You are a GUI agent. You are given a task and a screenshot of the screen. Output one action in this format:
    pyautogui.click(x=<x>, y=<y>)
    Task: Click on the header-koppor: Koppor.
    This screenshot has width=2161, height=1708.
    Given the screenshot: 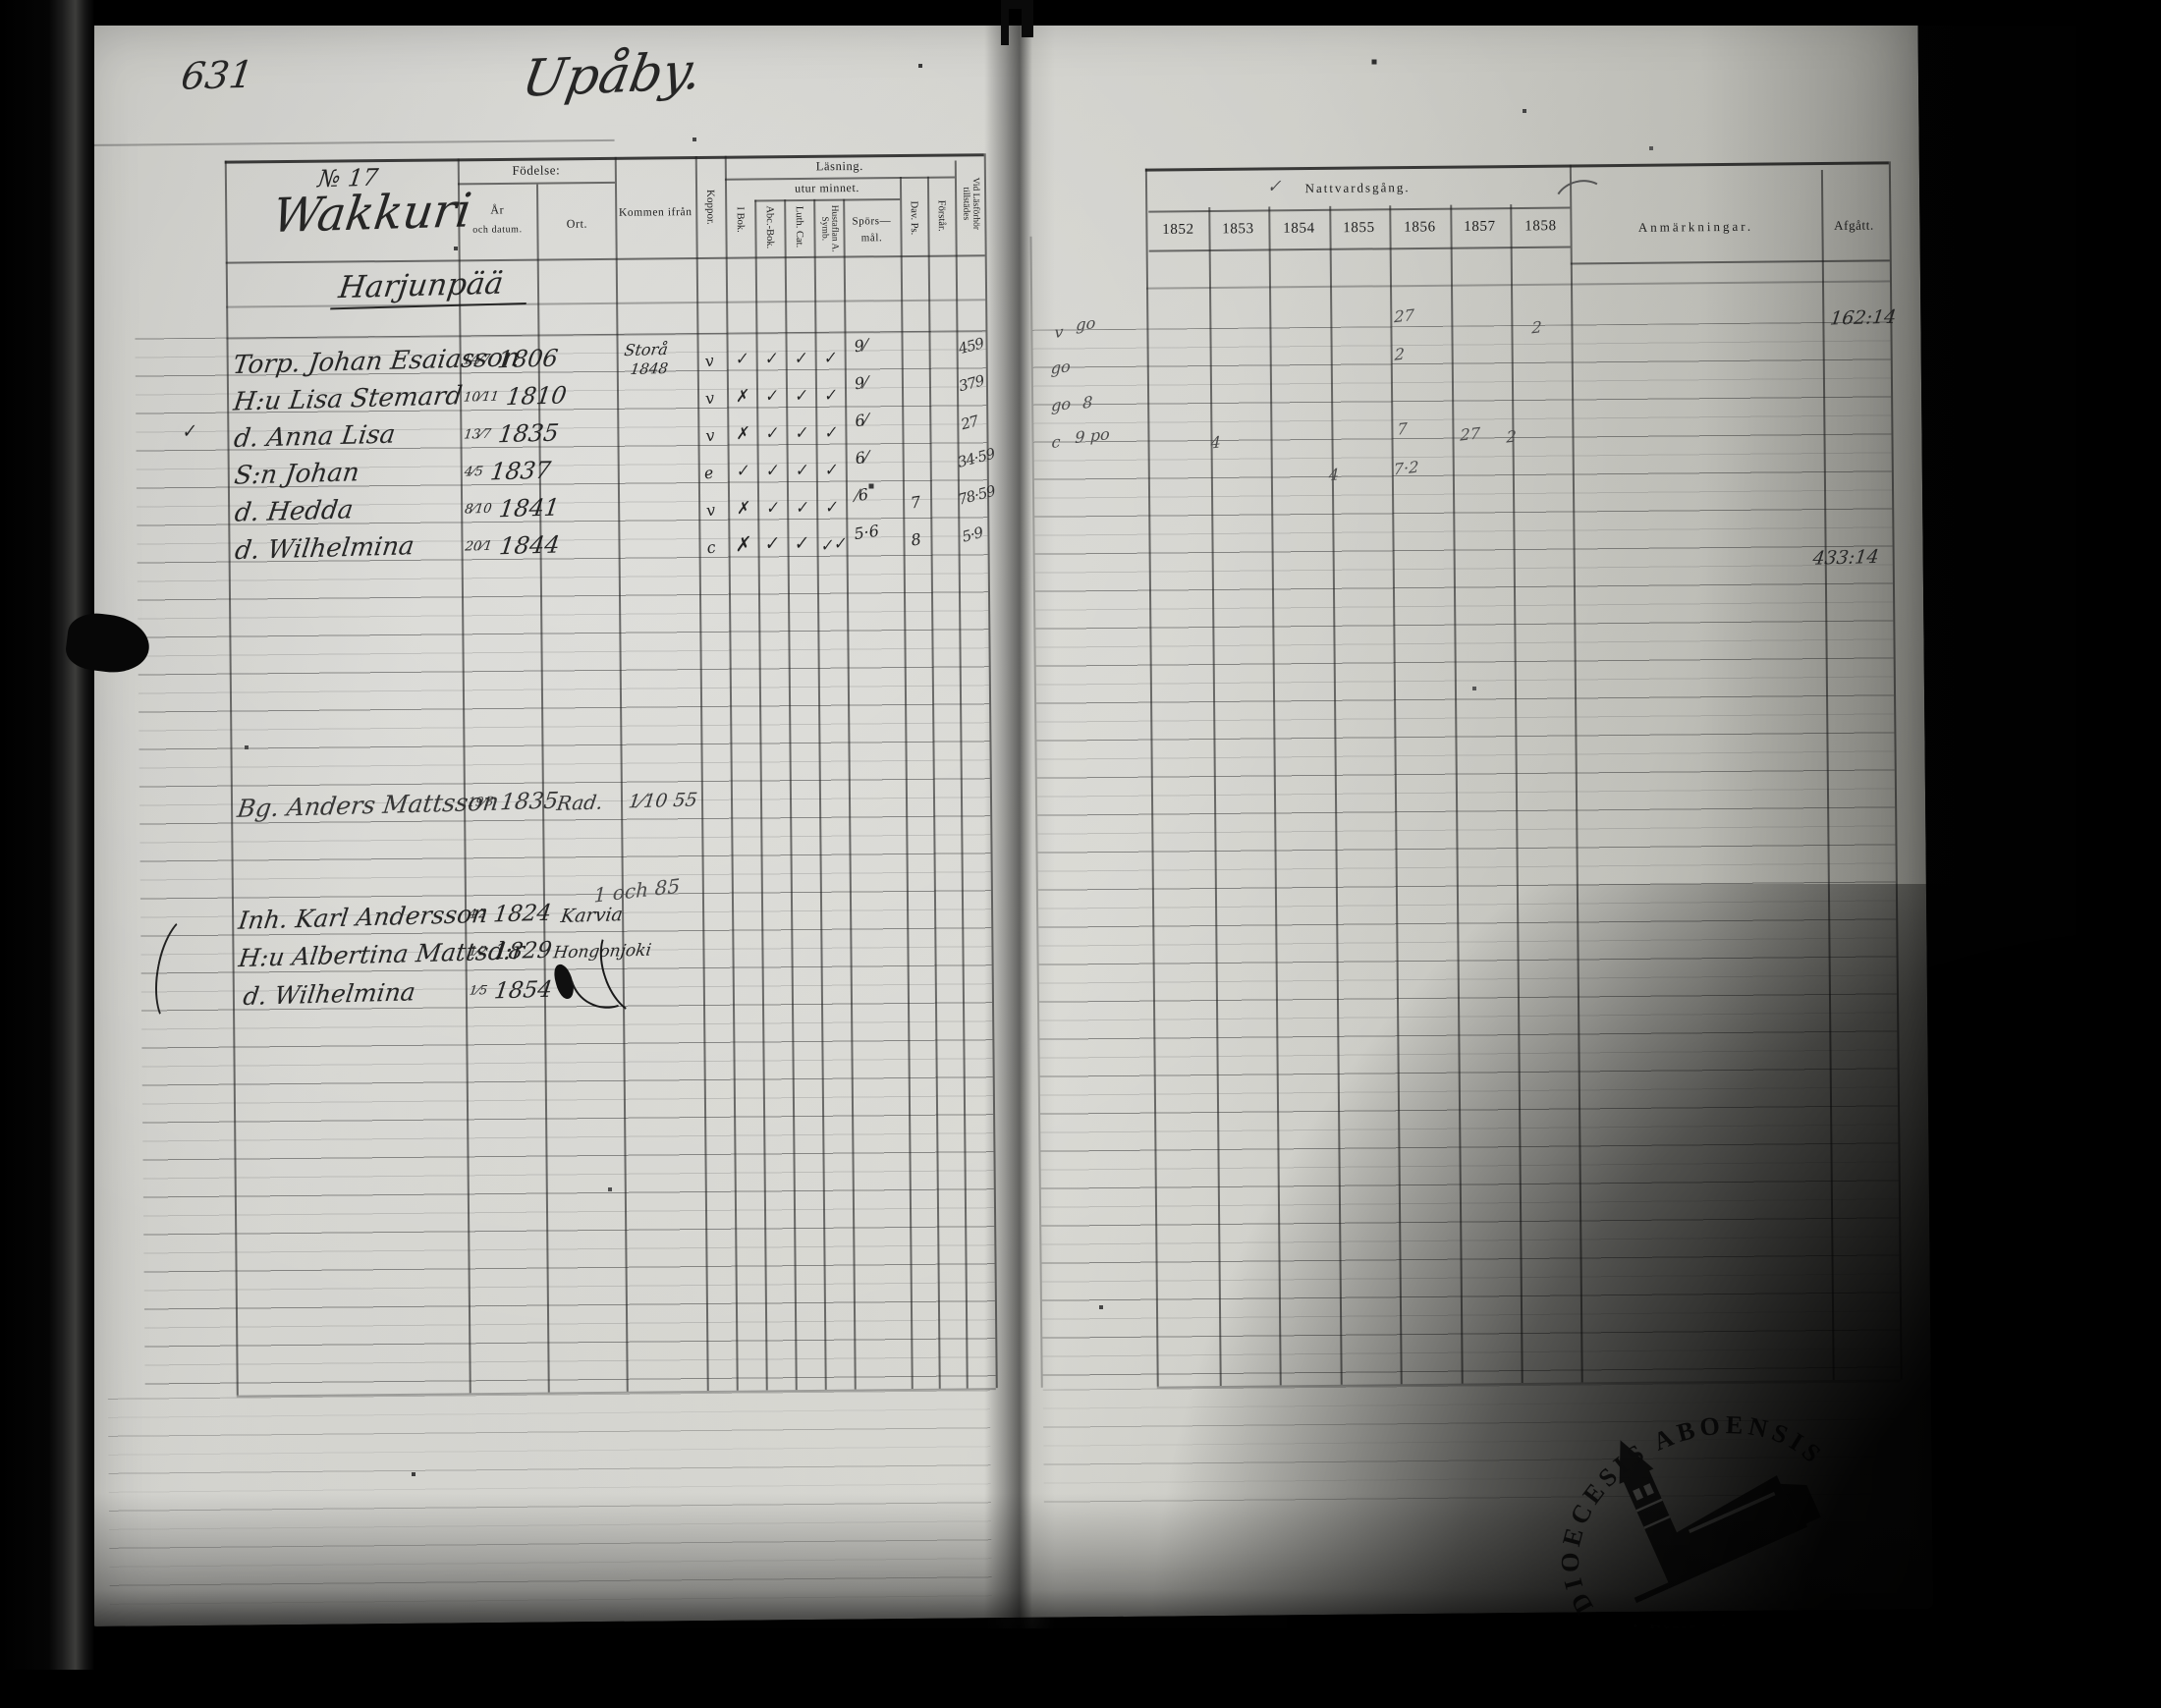 What is the action you would take?
    pyautogui.click(x=710, y=207)
    